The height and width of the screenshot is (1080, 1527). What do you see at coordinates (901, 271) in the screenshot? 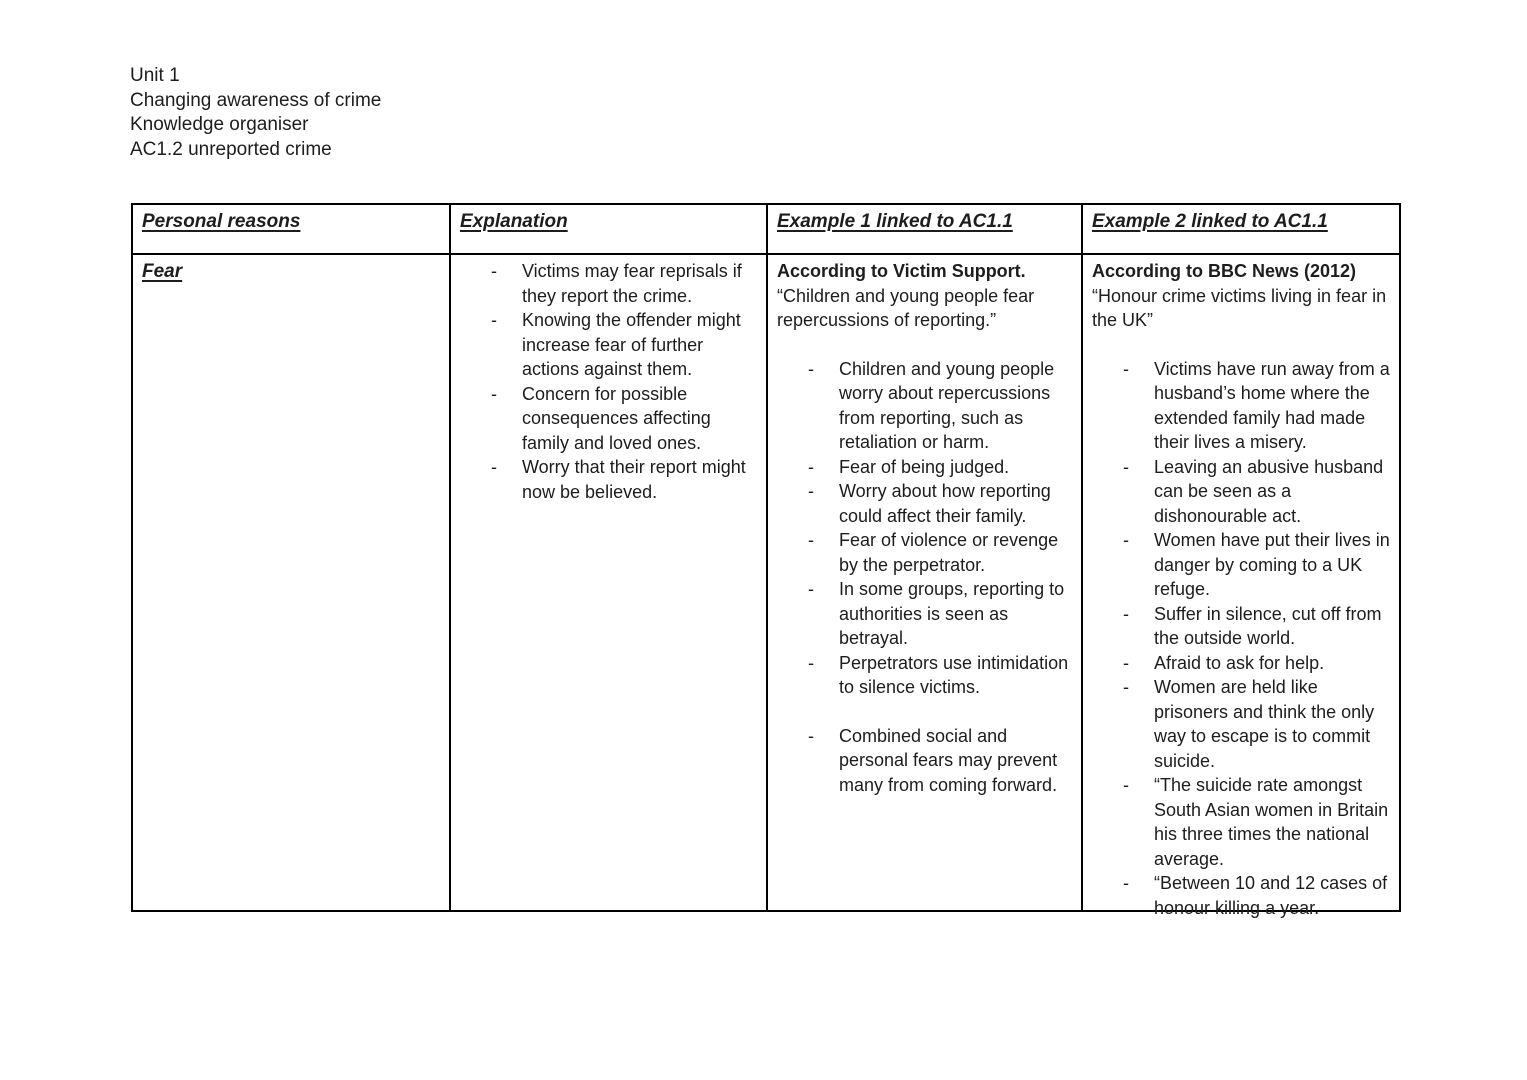
I see `example1-source: According to Victim Support.` at bounding box center [901, 271].